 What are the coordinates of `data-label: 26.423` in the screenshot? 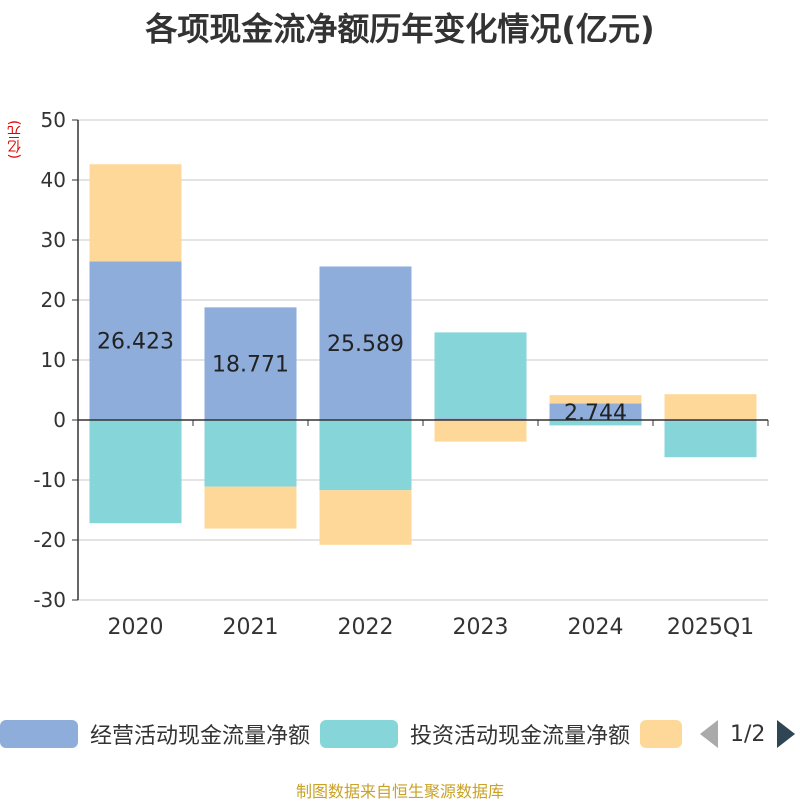 It's located at (135, 342).